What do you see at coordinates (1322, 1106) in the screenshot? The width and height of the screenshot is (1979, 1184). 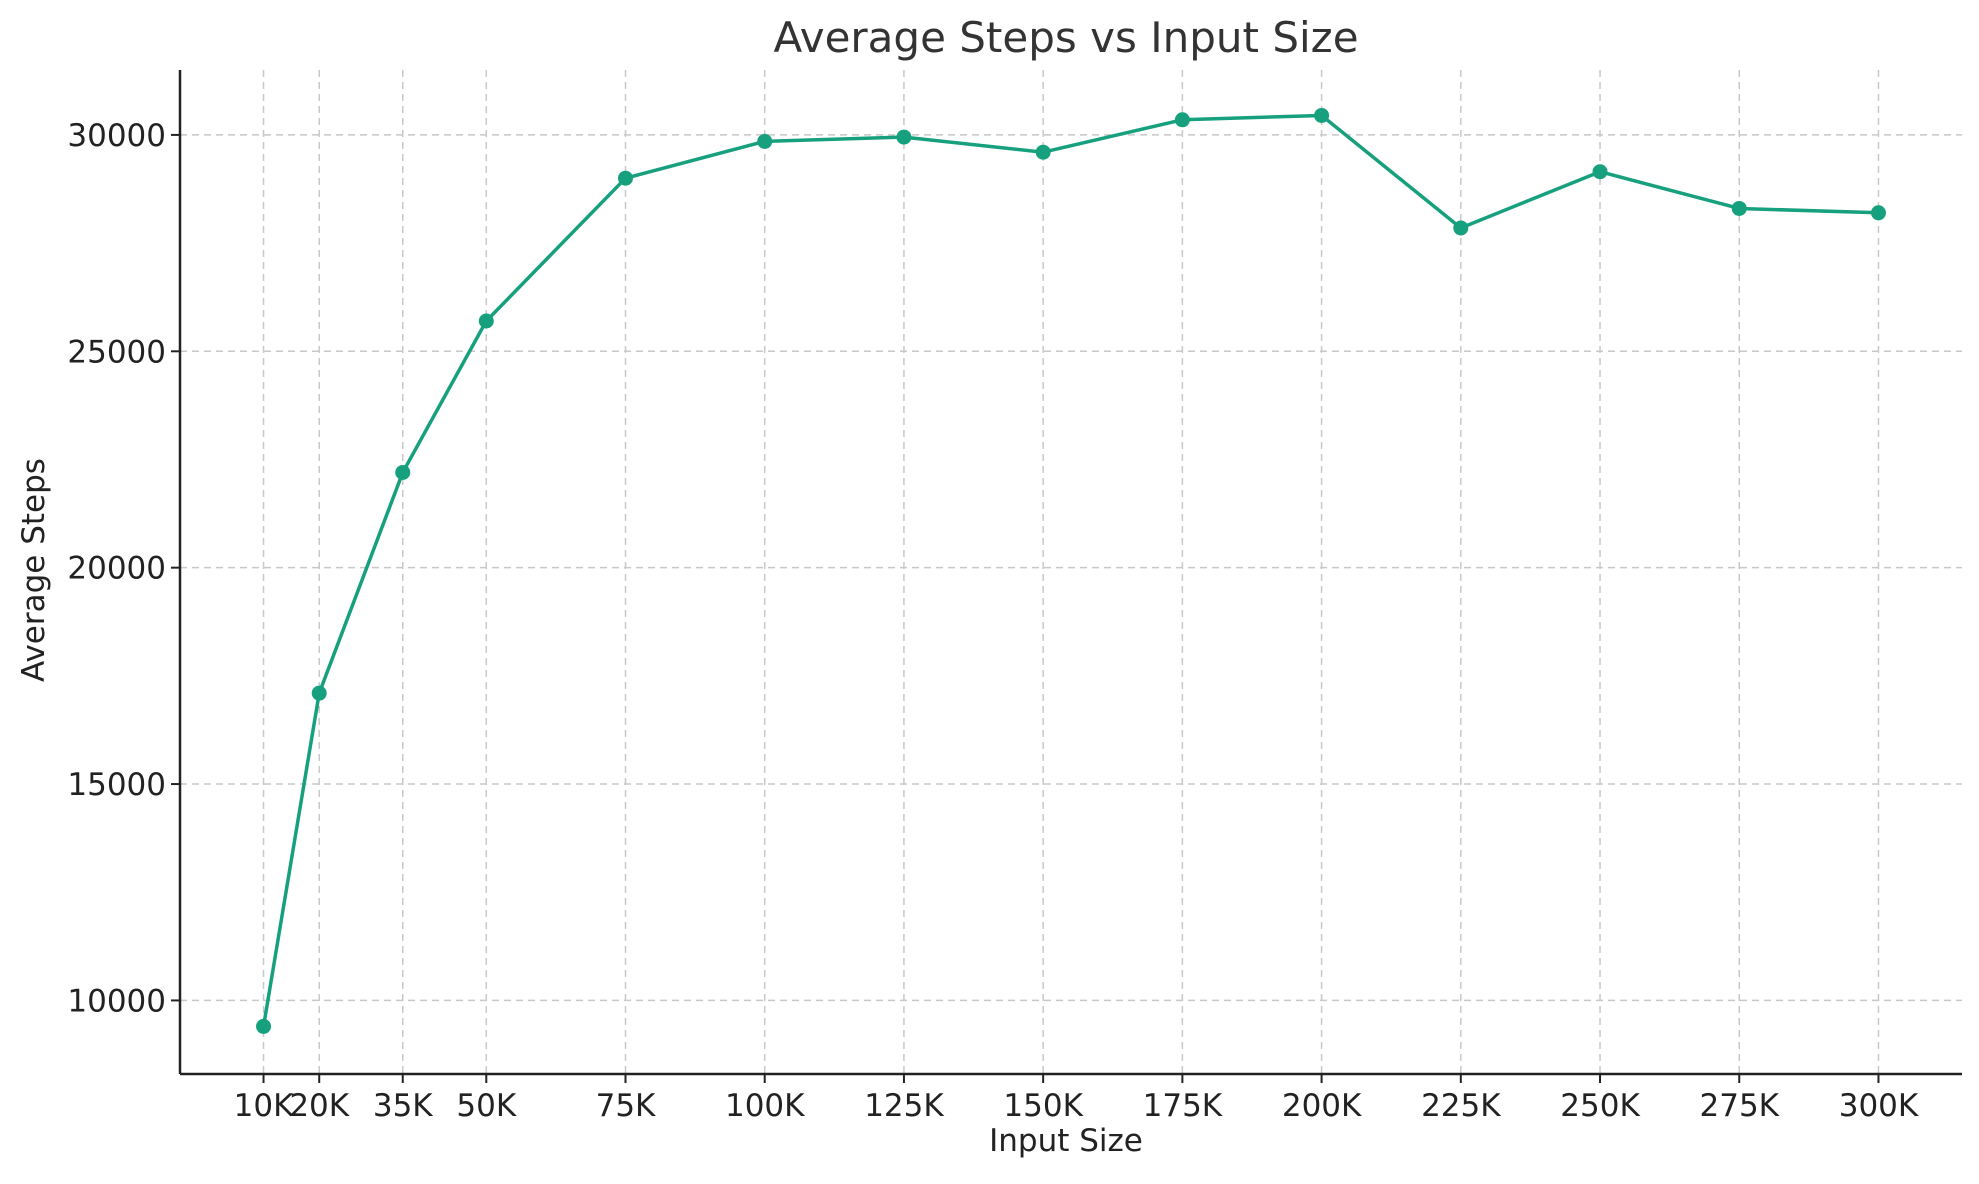 I see `x-tick-label: 200K` at bounding box center [1322, 1106].